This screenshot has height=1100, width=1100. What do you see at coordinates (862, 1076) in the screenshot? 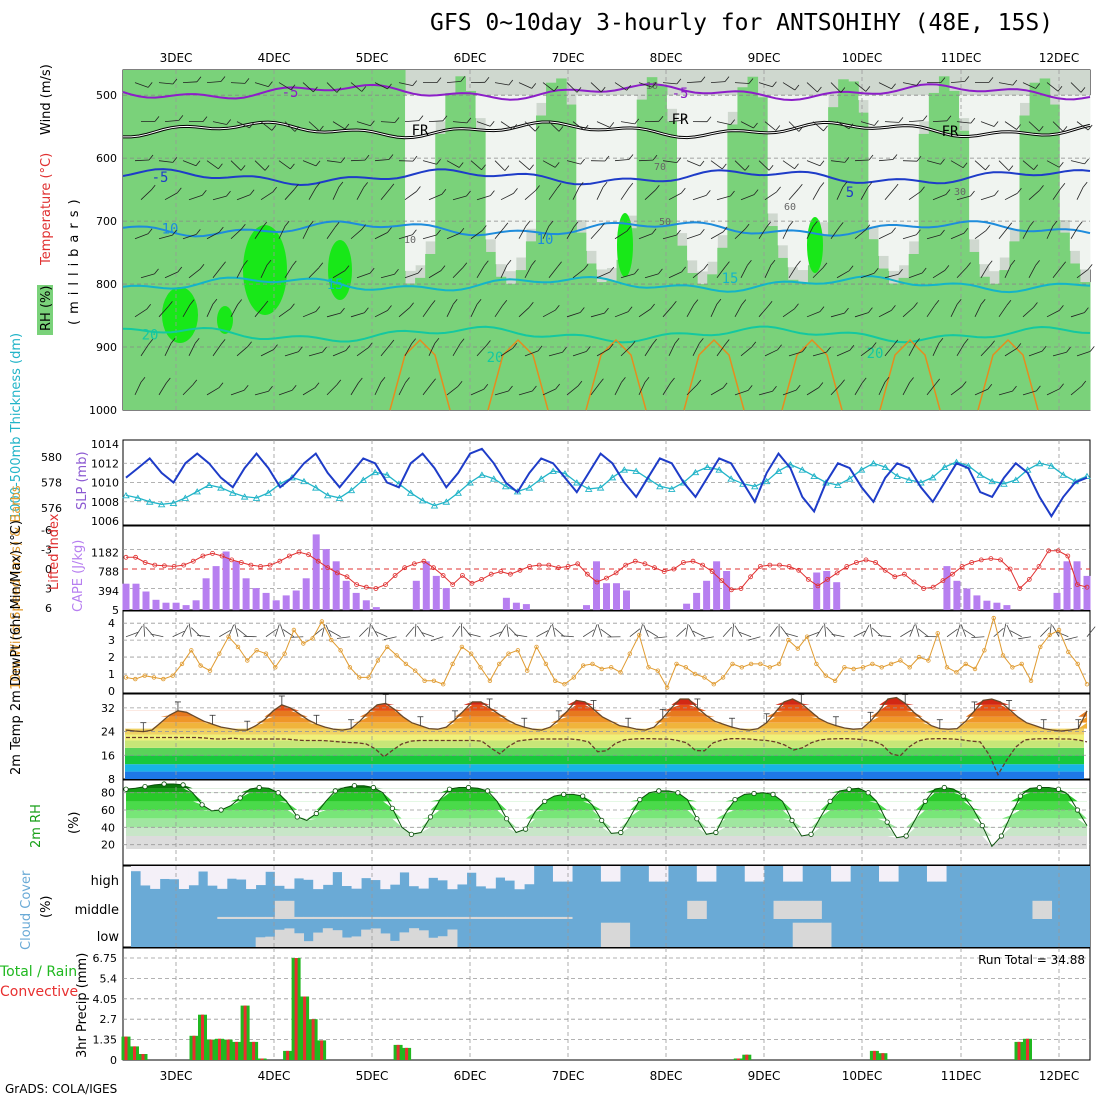
I see `date-tick-bottom: 10DEC` at bounding box center [862, 1076].